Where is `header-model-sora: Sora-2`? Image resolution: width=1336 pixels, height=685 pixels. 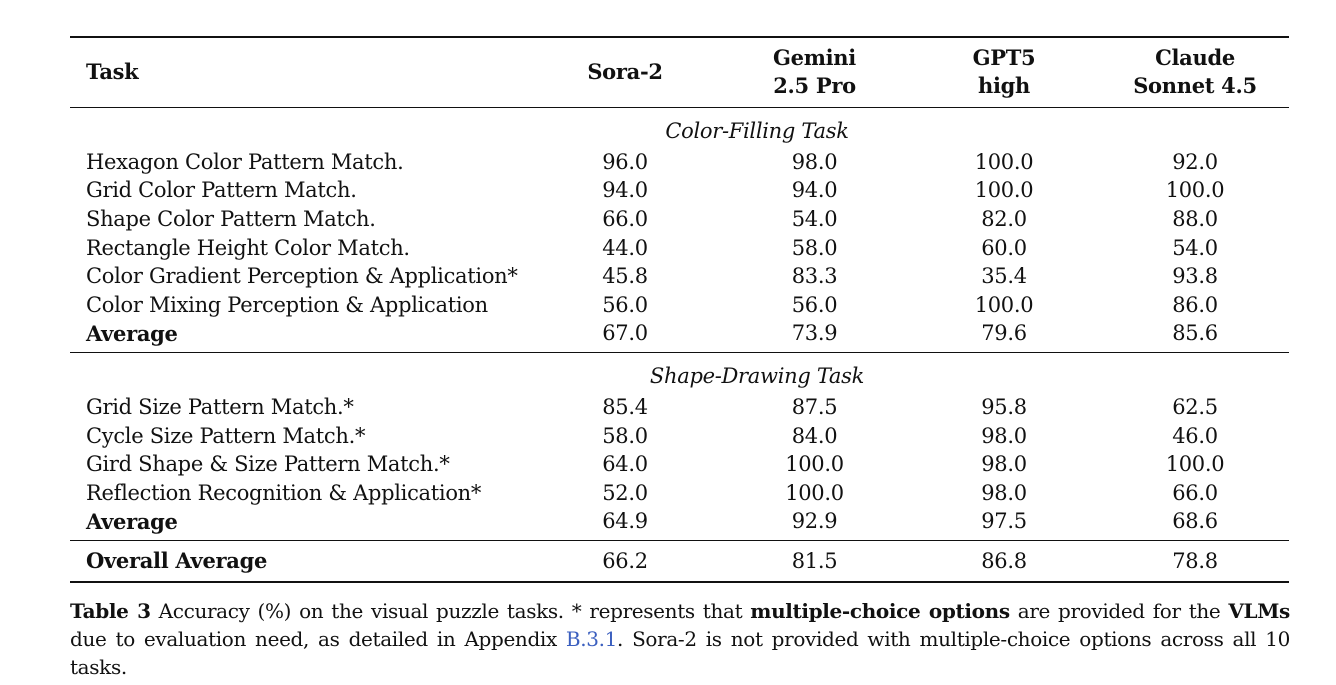
header-model-sora: Sora-2 is located at coordinates (625, 72).